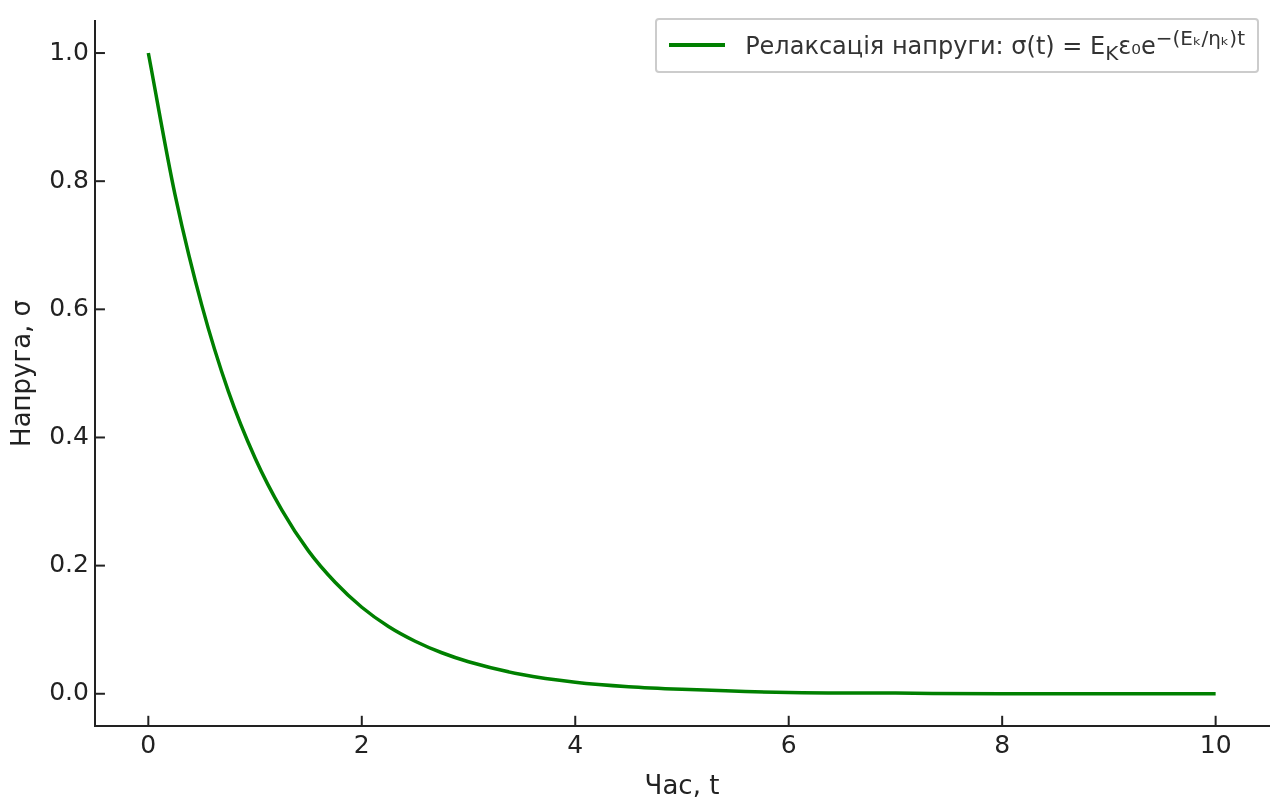  I want to click on y-tick-label: 0.0, so click(69, 692).